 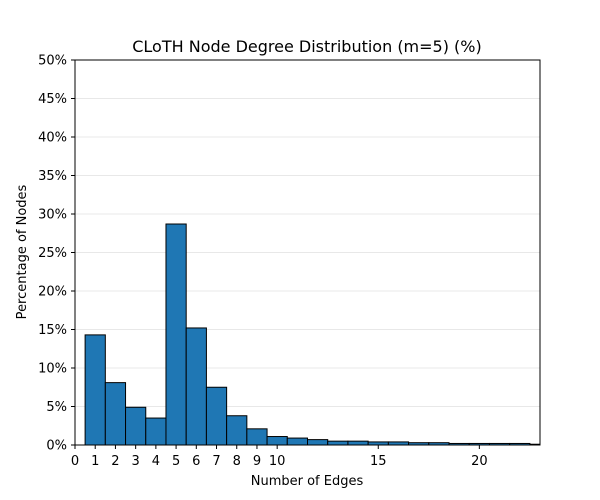 I want to click on y-axis-label: Percentage of Nodes, so click(x=22, y=251).